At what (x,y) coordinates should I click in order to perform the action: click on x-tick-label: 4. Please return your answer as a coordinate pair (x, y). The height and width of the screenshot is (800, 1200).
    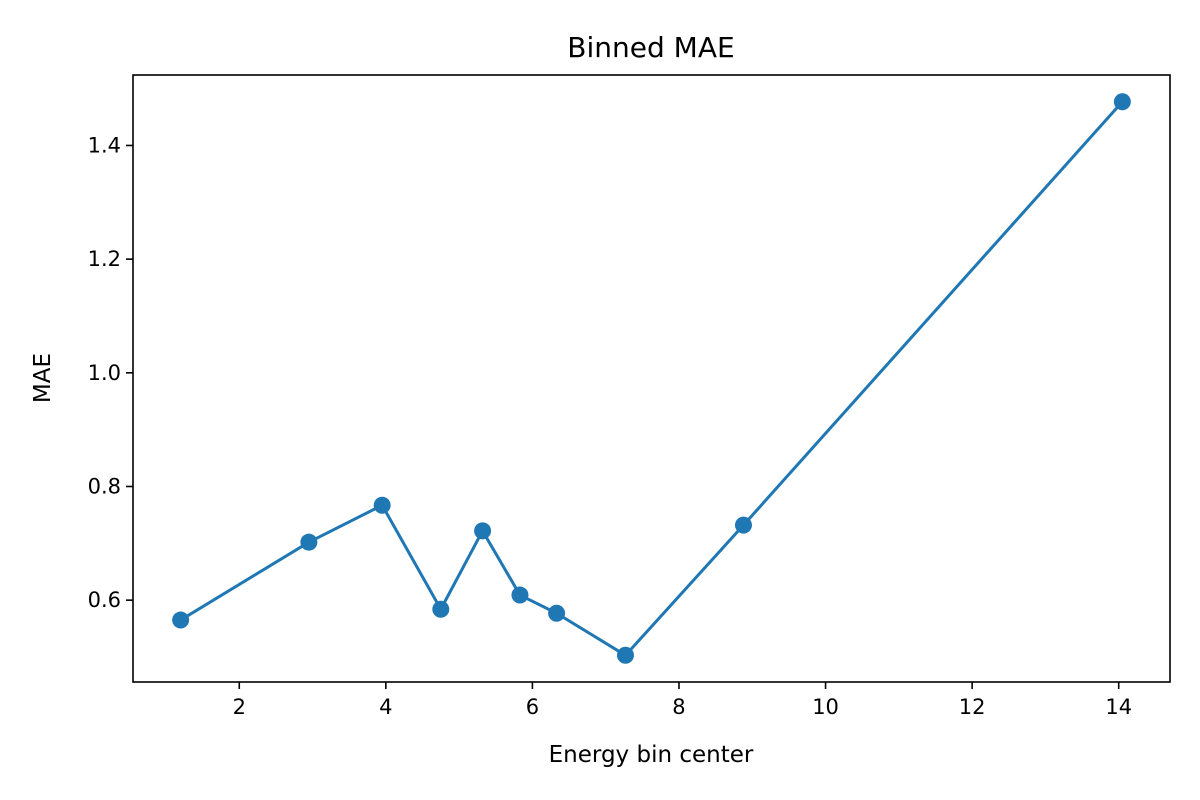
    Looking at the image, I should click on (385, 707).